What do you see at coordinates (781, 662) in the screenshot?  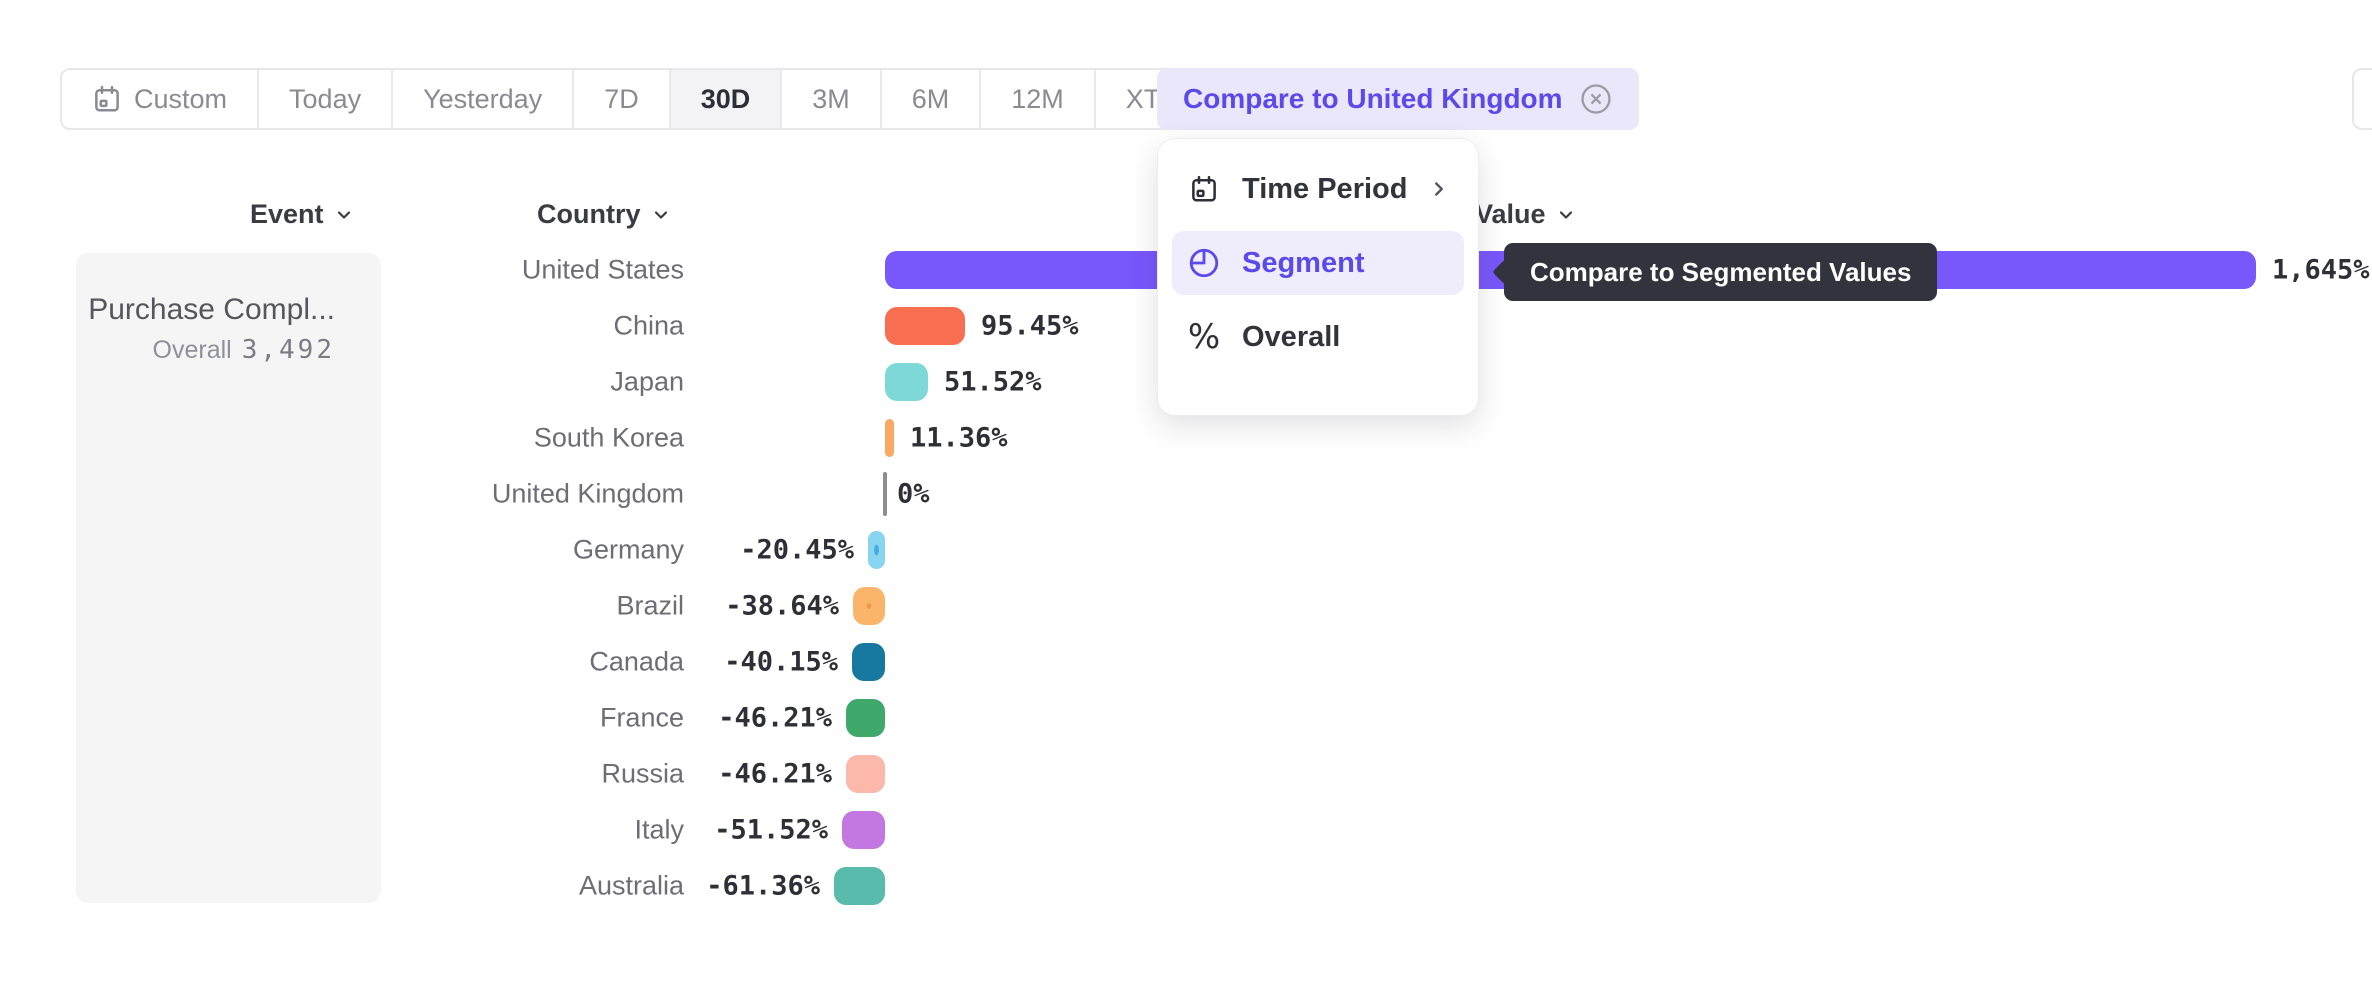 I see `value-label-canada: -40.15%` at bounding box center [781, 662].